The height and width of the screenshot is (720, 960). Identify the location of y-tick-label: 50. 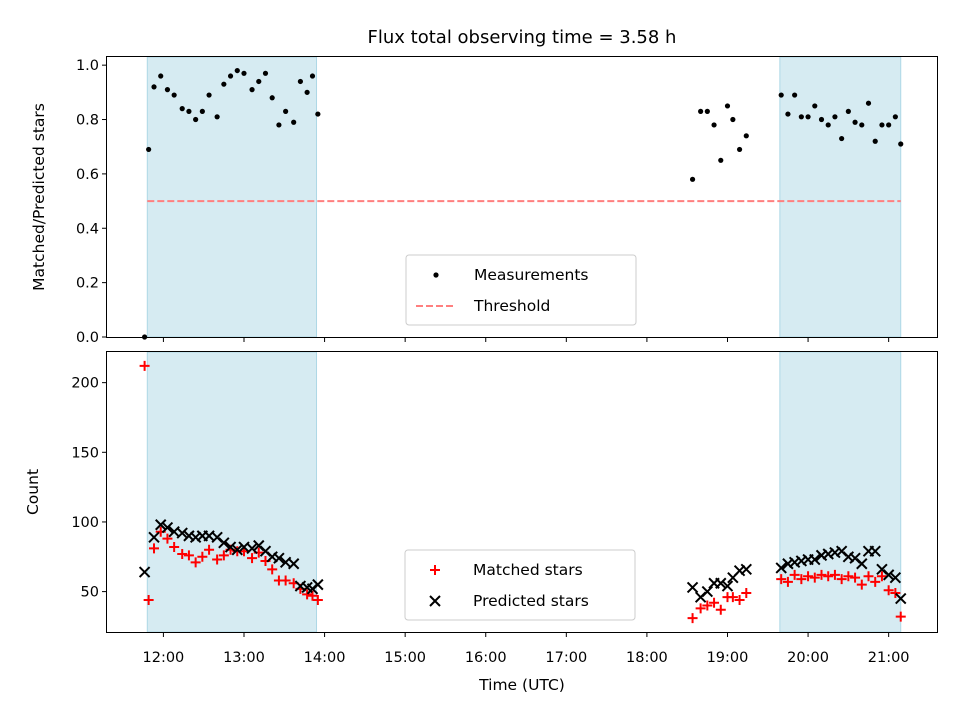
(90, 593).